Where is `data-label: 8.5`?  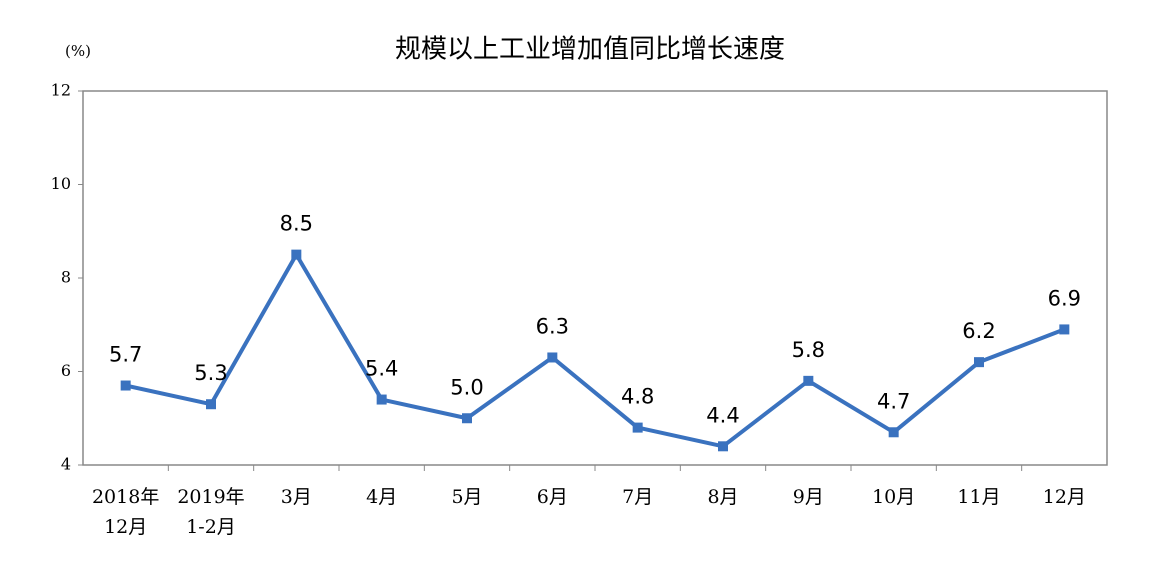 data-label: 8.5 is located at coordinates (296, 224).